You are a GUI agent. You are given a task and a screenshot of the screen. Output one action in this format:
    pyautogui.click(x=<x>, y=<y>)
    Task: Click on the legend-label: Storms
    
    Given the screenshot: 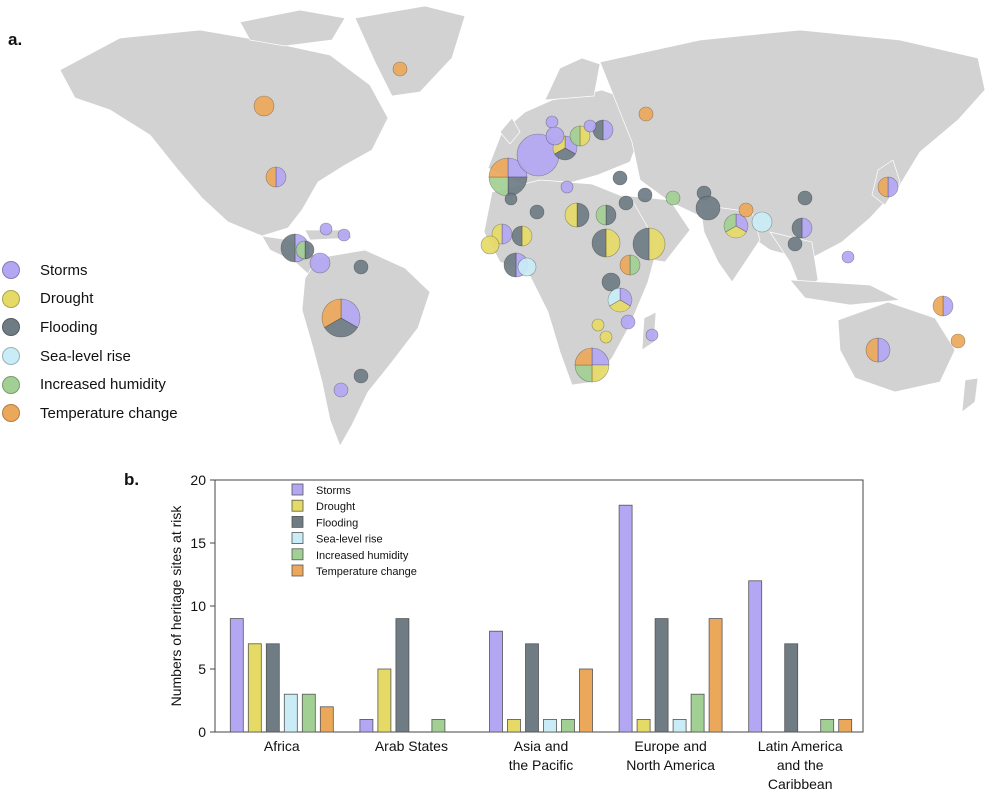 What is the action you would take?
    pyautogui.click(x=64, y=270)
    